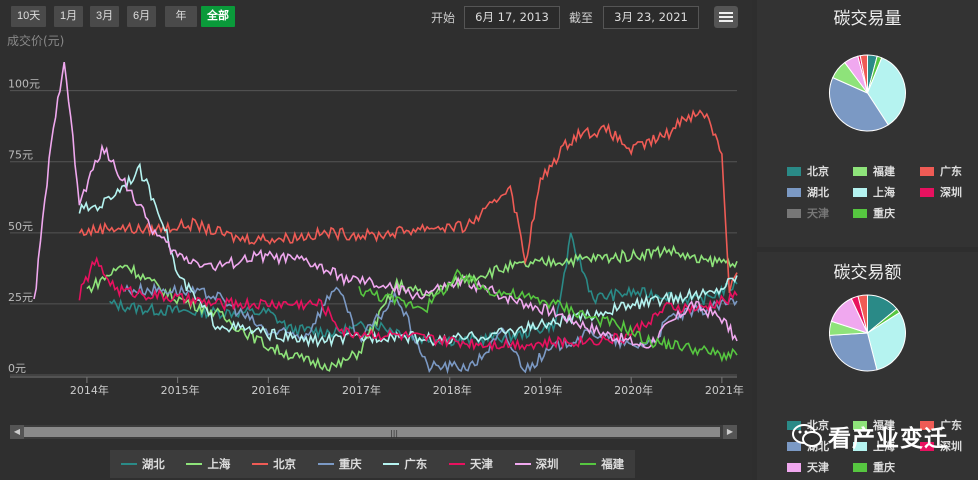  Describe the element at coordinates (633, 390) in the screenshot. I see `x-tick-label: 2020年` at that location.